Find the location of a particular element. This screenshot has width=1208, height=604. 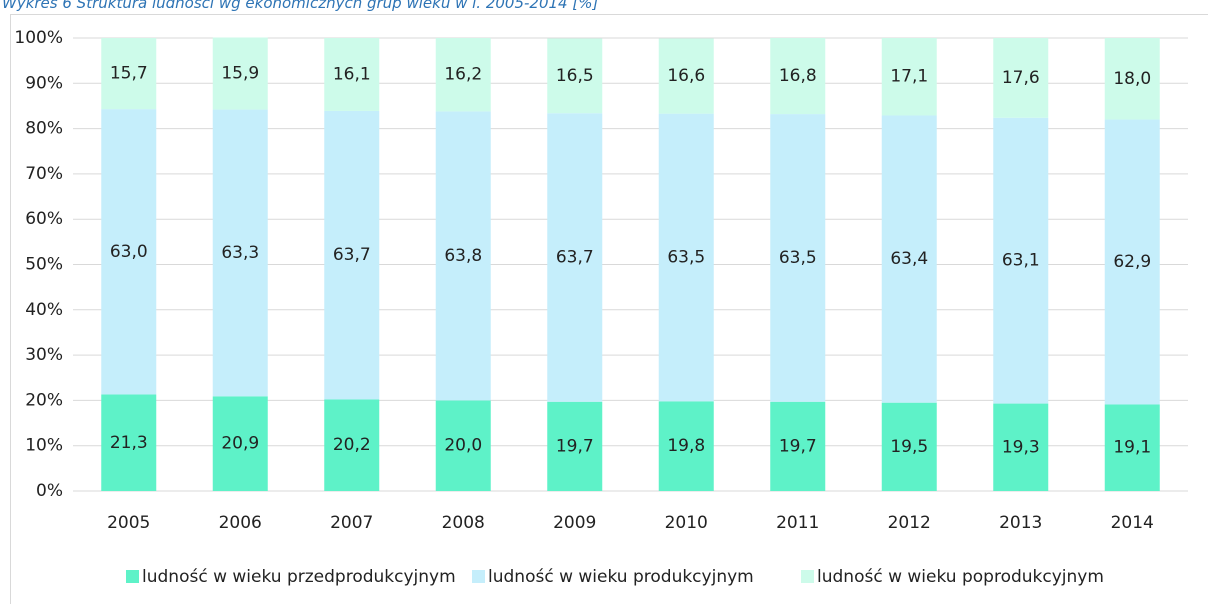

data-label: 62,9 is located at coordinates (1132, 262).